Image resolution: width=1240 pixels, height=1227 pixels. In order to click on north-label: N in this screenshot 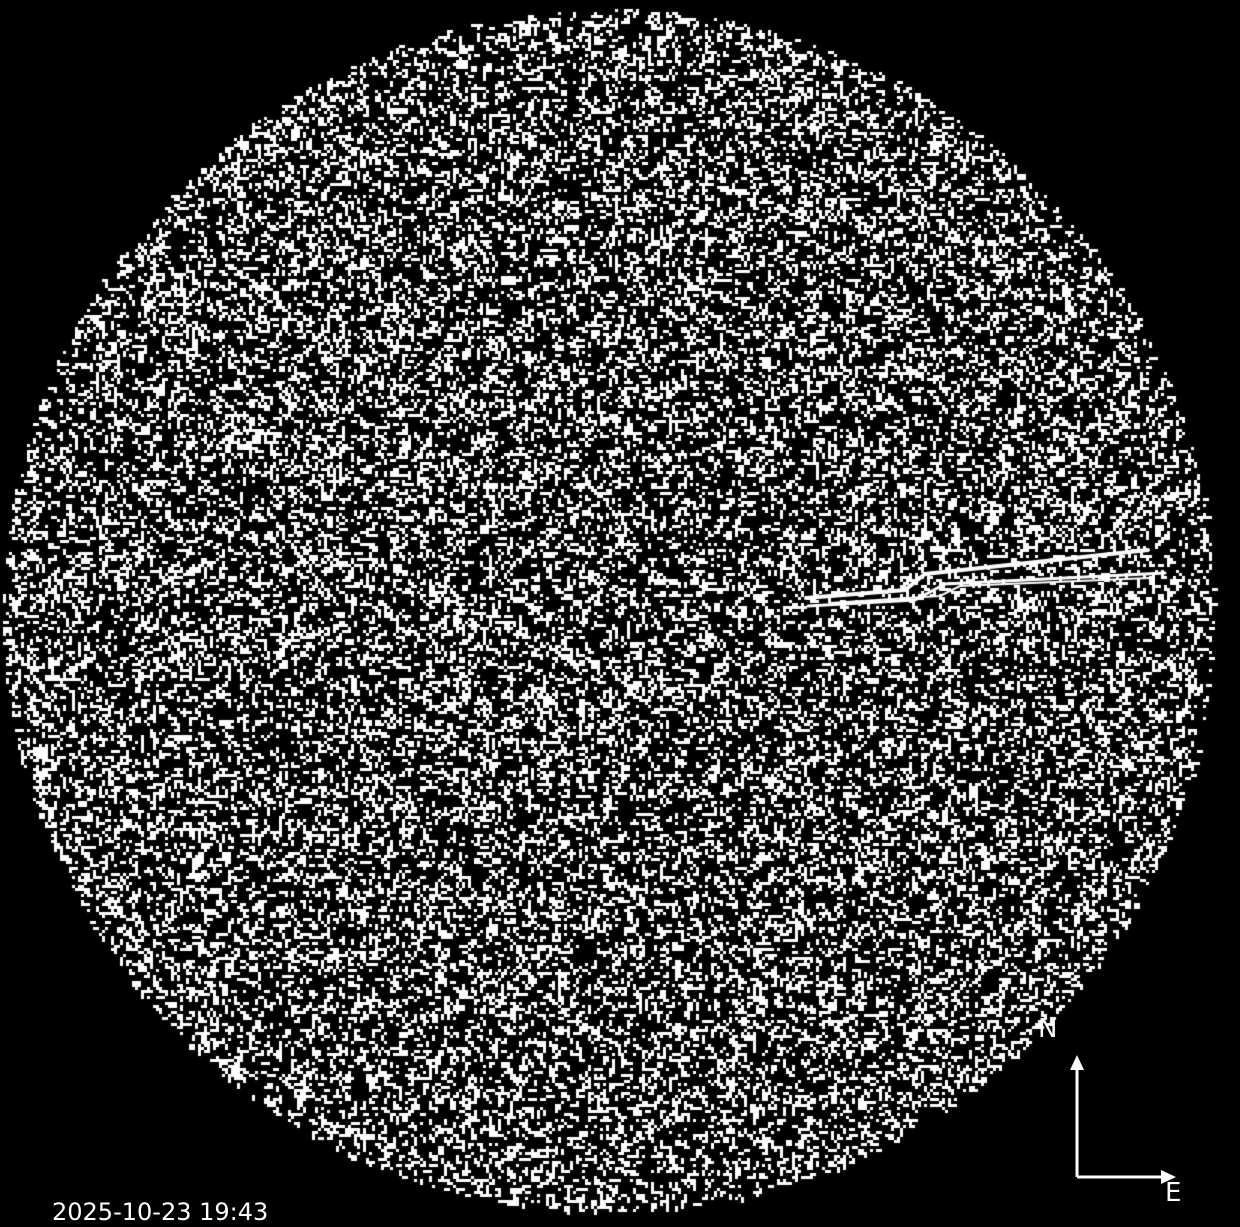, I will do `click(1048, 1029)`.